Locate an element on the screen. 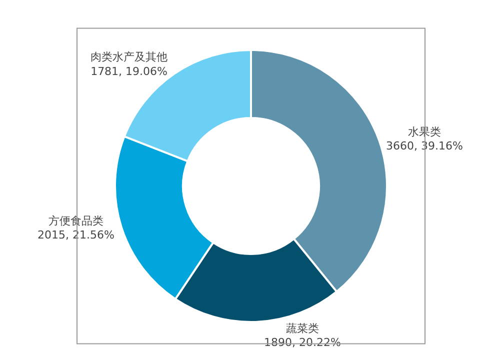  slice-label: 肉类水产及其他 is located at coordinates (129, 57).